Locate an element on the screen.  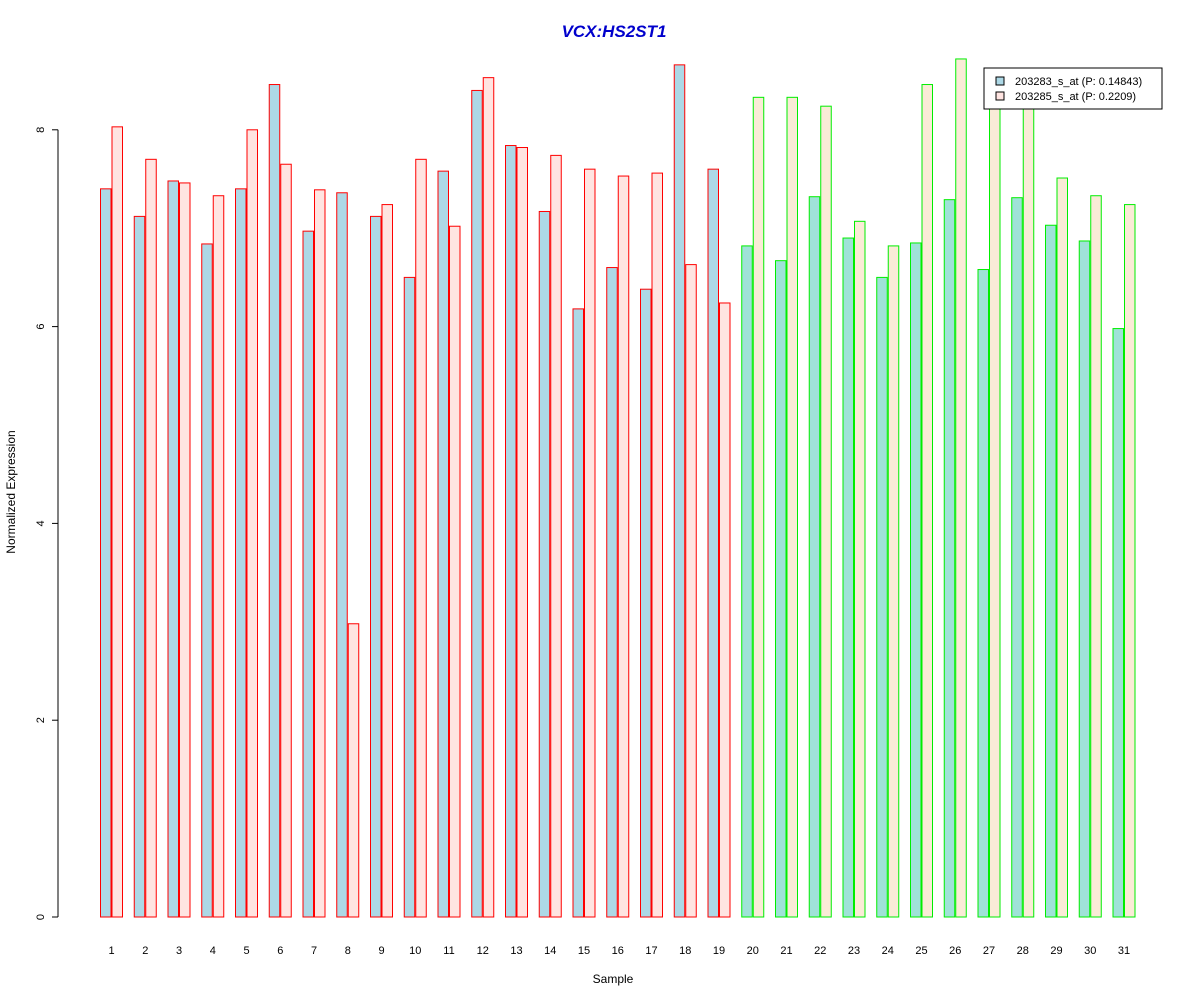
x-tick-label: 9 is located at coordinates (381, 951).